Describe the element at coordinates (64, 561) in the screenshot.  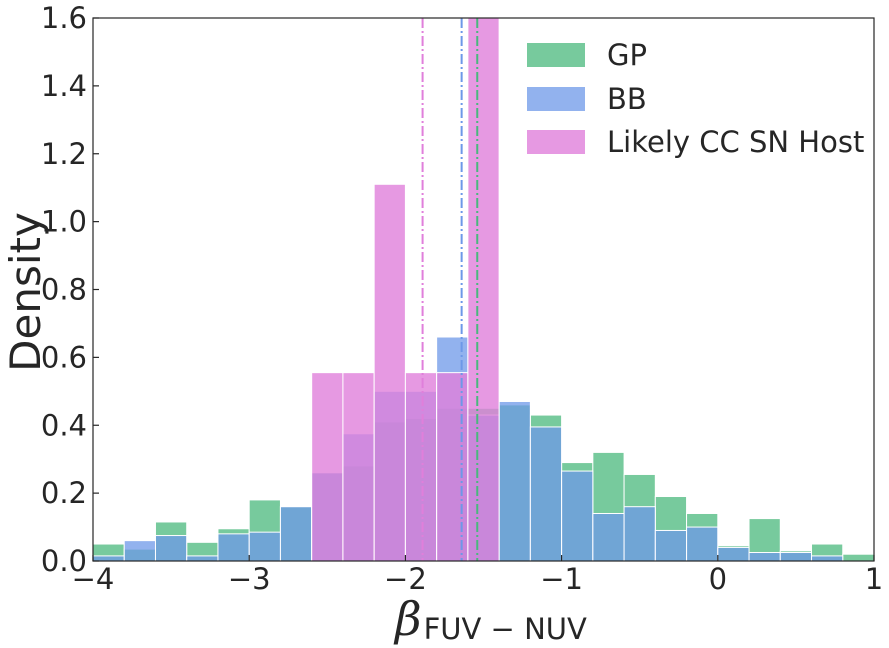
I see `y-tick-label: 0.0` at that location.